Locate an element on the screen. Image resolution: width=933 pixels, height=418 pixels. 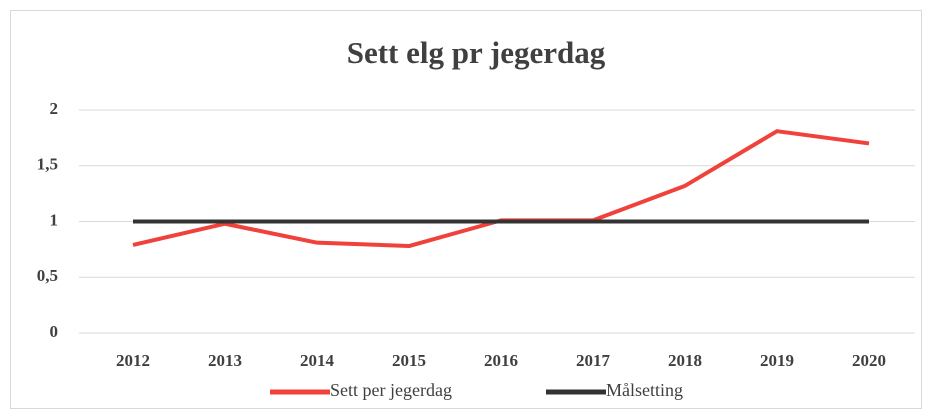
x-tick-label: 2017 is located at coordinates (593, 360).